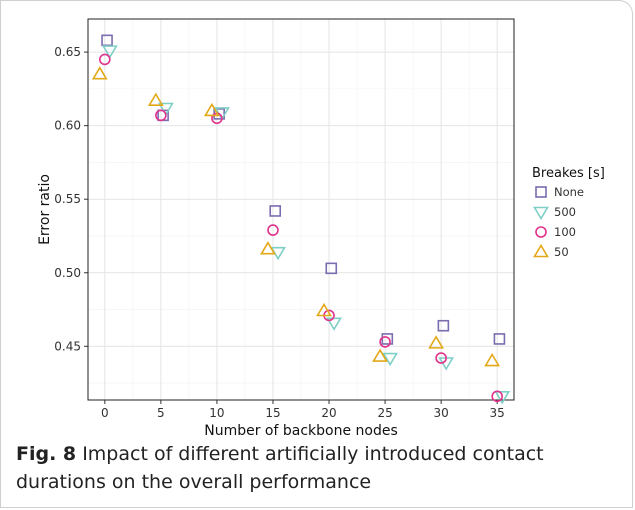 This screenshot has height=510, width=635. I want to click on x-tick-label: 15, so click(272, 413).